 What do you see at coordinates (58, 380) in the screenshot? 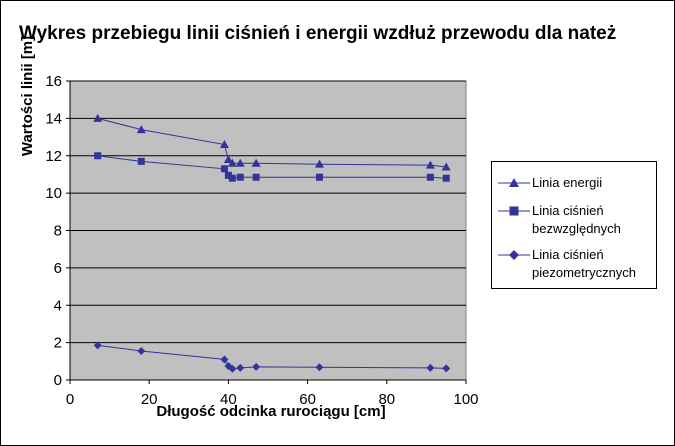
I see `y-tick-label: 0` at bounding box center [58, 380].